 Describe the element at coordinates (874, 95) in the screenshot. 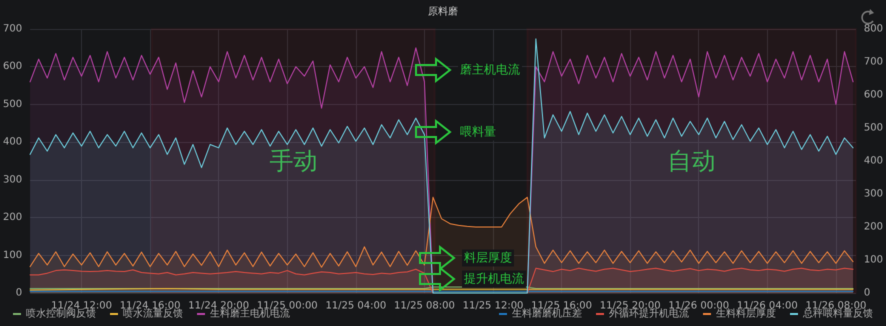

I see `y2-tick-label: 600` at that location.